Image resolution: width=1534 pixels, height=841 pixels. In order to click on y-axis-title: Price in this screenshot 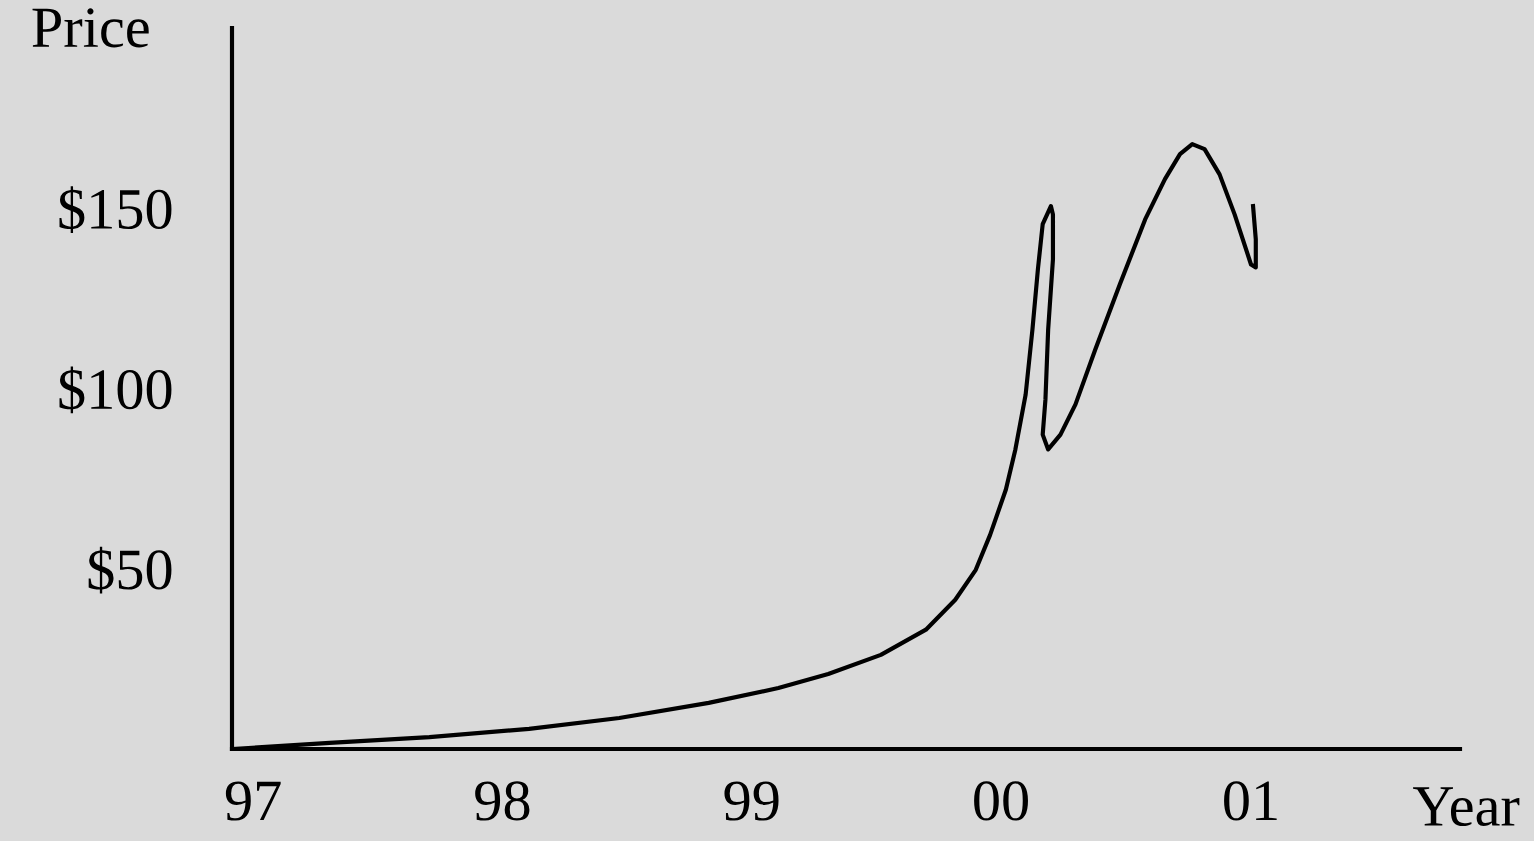, I will do `click(90, 28)`.